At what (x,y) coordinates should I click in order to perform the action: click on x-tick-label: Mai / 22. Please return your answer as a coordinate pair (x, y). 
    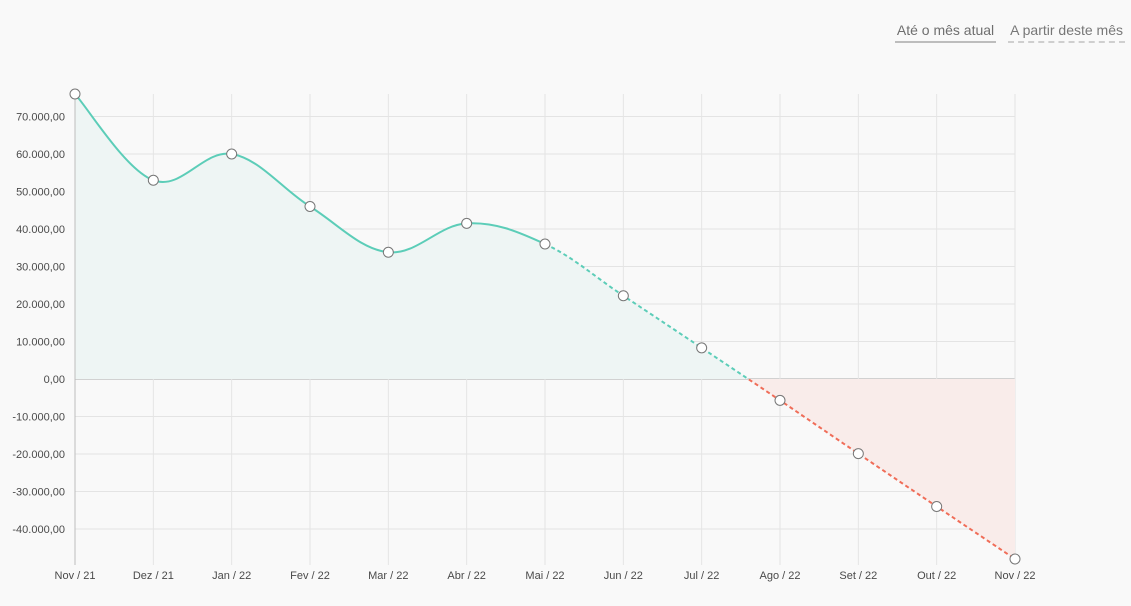
    Looking at the image, I should click on (544, 576).